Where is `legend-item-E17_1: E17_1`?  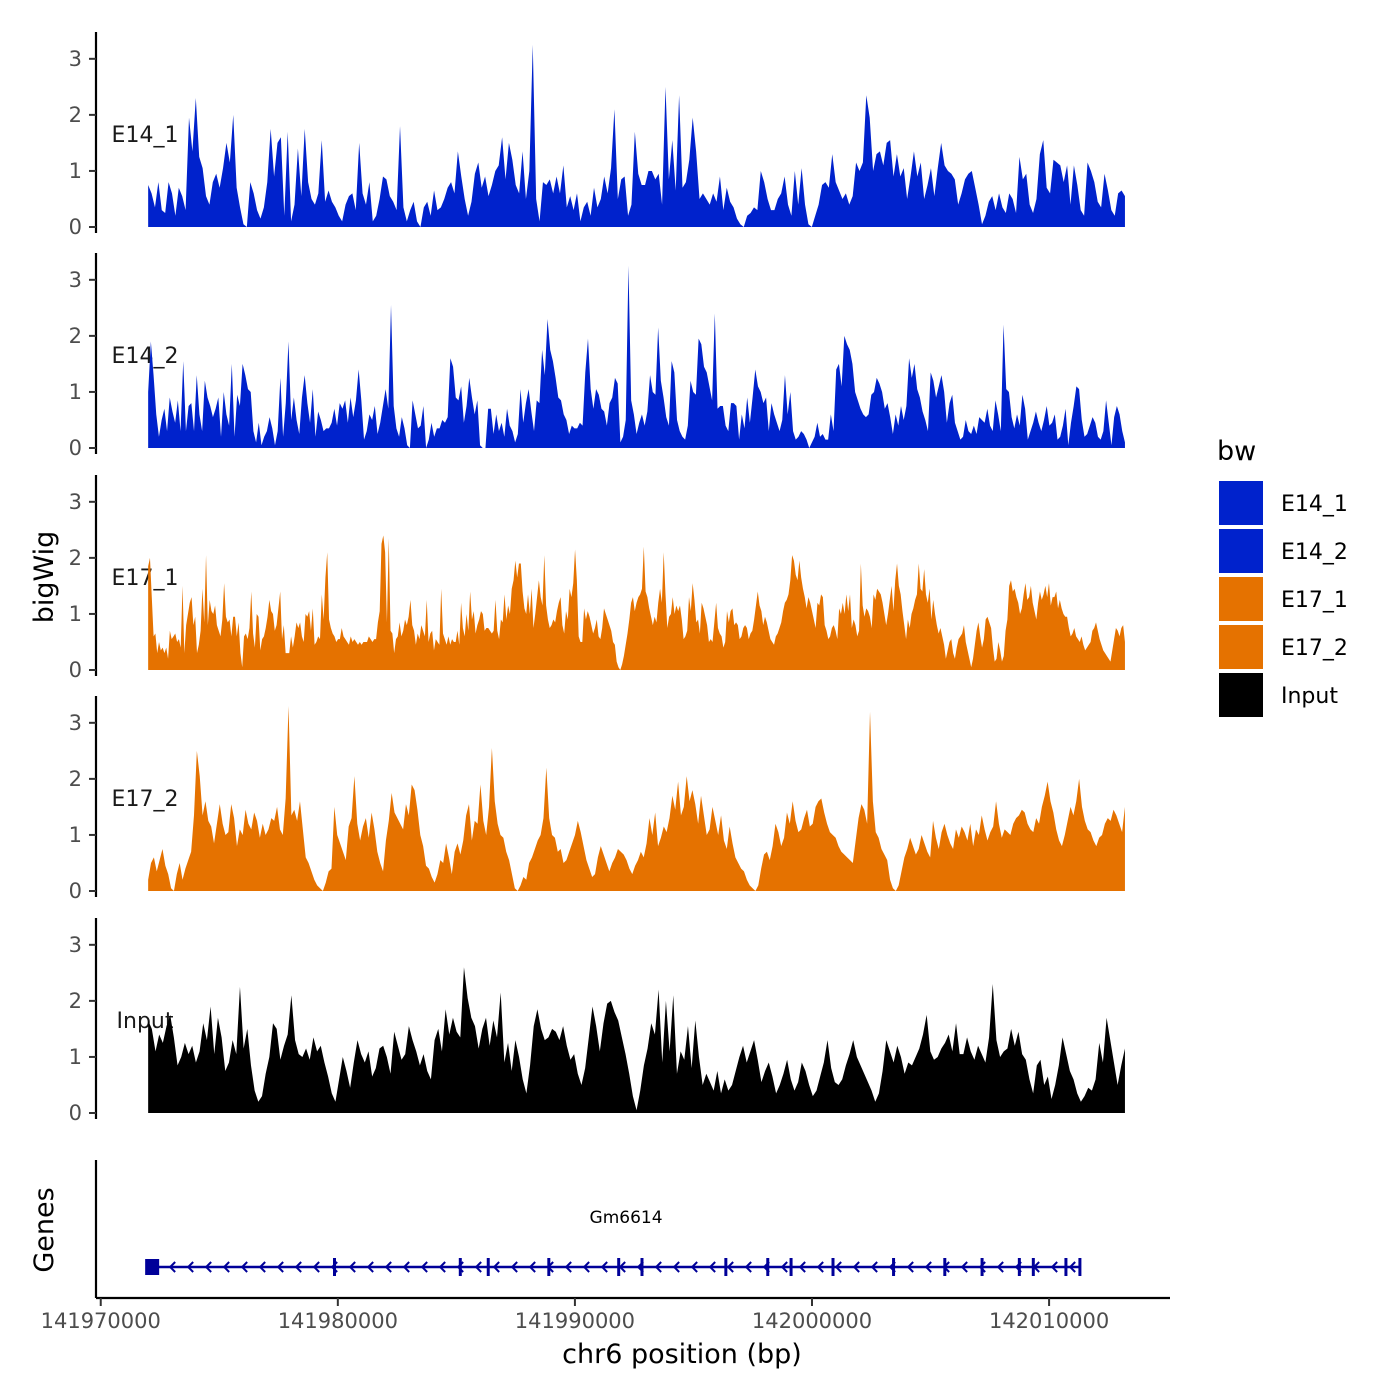
legend-item-E17_1: E17_1 is located at coordinates (1282, 599).